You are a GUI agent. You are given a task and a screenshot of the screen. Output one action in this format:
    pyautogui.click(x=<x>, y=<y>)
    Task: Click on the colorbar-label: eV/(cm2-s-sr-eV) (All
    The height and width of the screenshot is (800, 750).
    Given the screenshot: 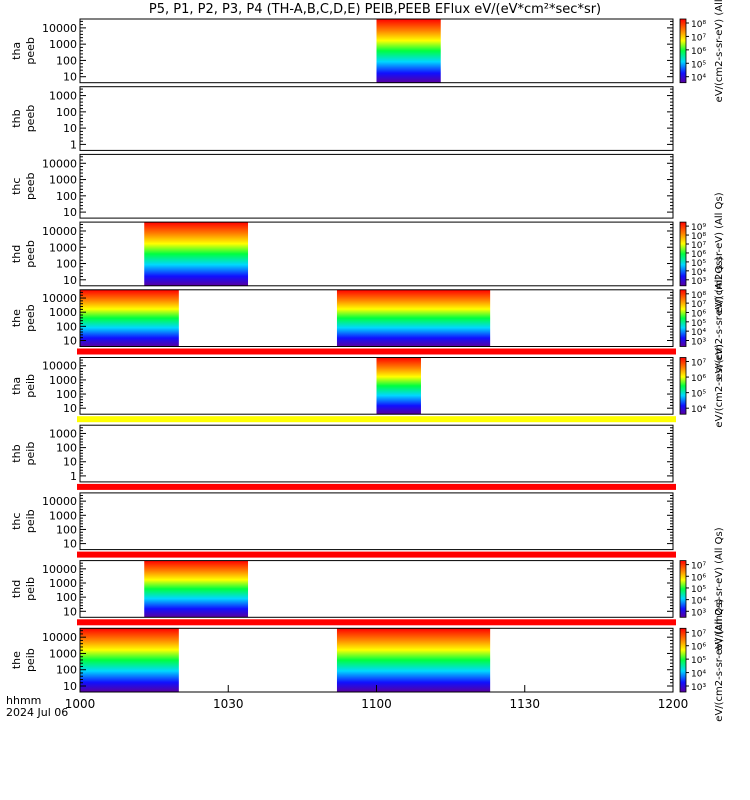 What is the action you would take?
    pyautogui.click(x=719, y=51)
    